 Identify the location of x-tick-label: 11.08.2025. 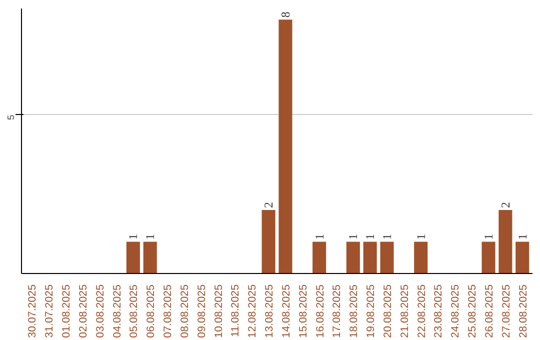
(236, 311).